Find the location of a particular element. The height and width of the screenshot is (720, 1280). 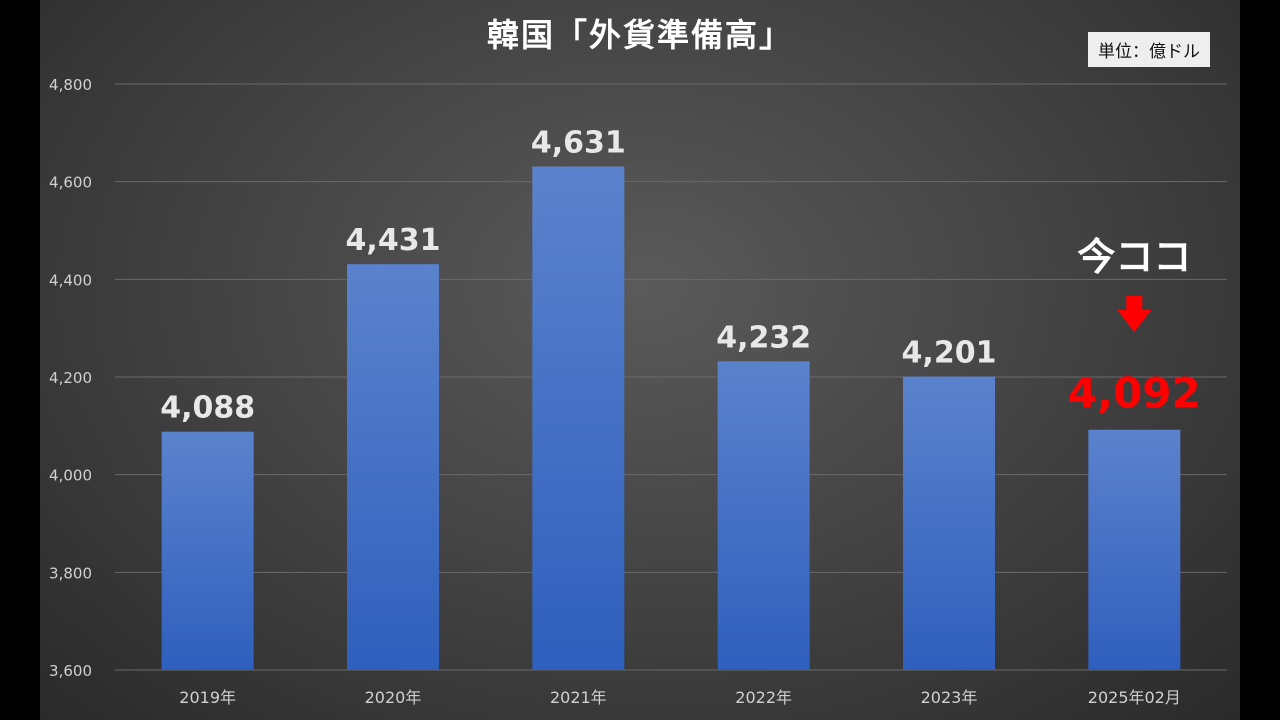

value-label: 4,092 is located at coordinates (1134, 393).